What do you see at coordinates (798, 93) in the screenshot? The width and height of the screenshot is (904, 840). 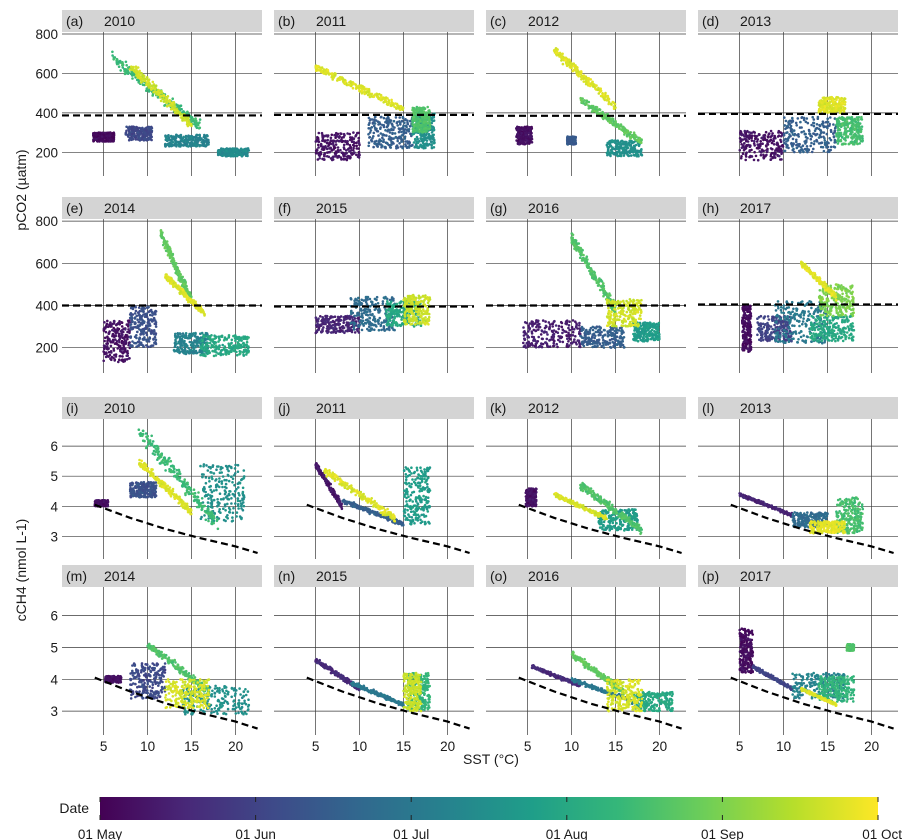 I see `panel-d: (d) 2013` at bounding box center [798, 93].